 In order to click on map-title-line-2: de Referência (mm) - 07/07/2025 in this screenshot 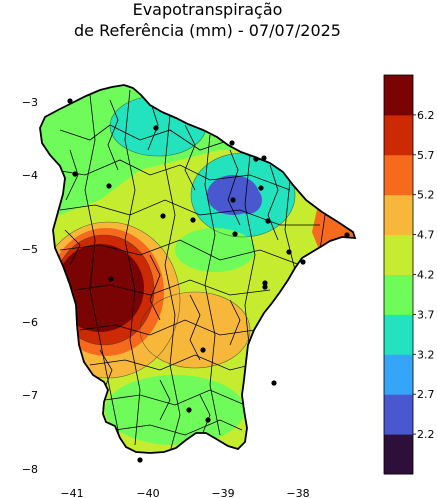, I will do `click(207, 30)`.